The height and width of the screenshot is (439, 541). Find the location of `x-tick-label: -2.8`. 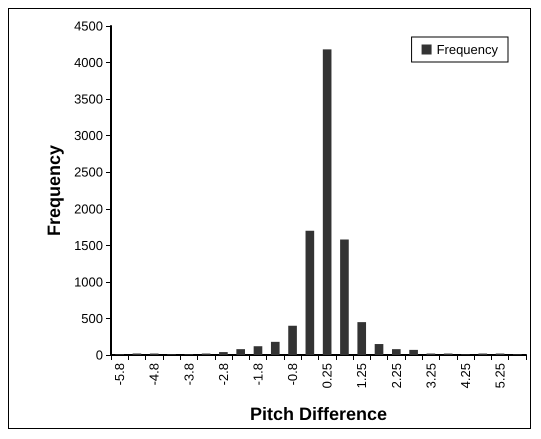

x-tick-label: -2.8 is located at coordinates (223, 374).